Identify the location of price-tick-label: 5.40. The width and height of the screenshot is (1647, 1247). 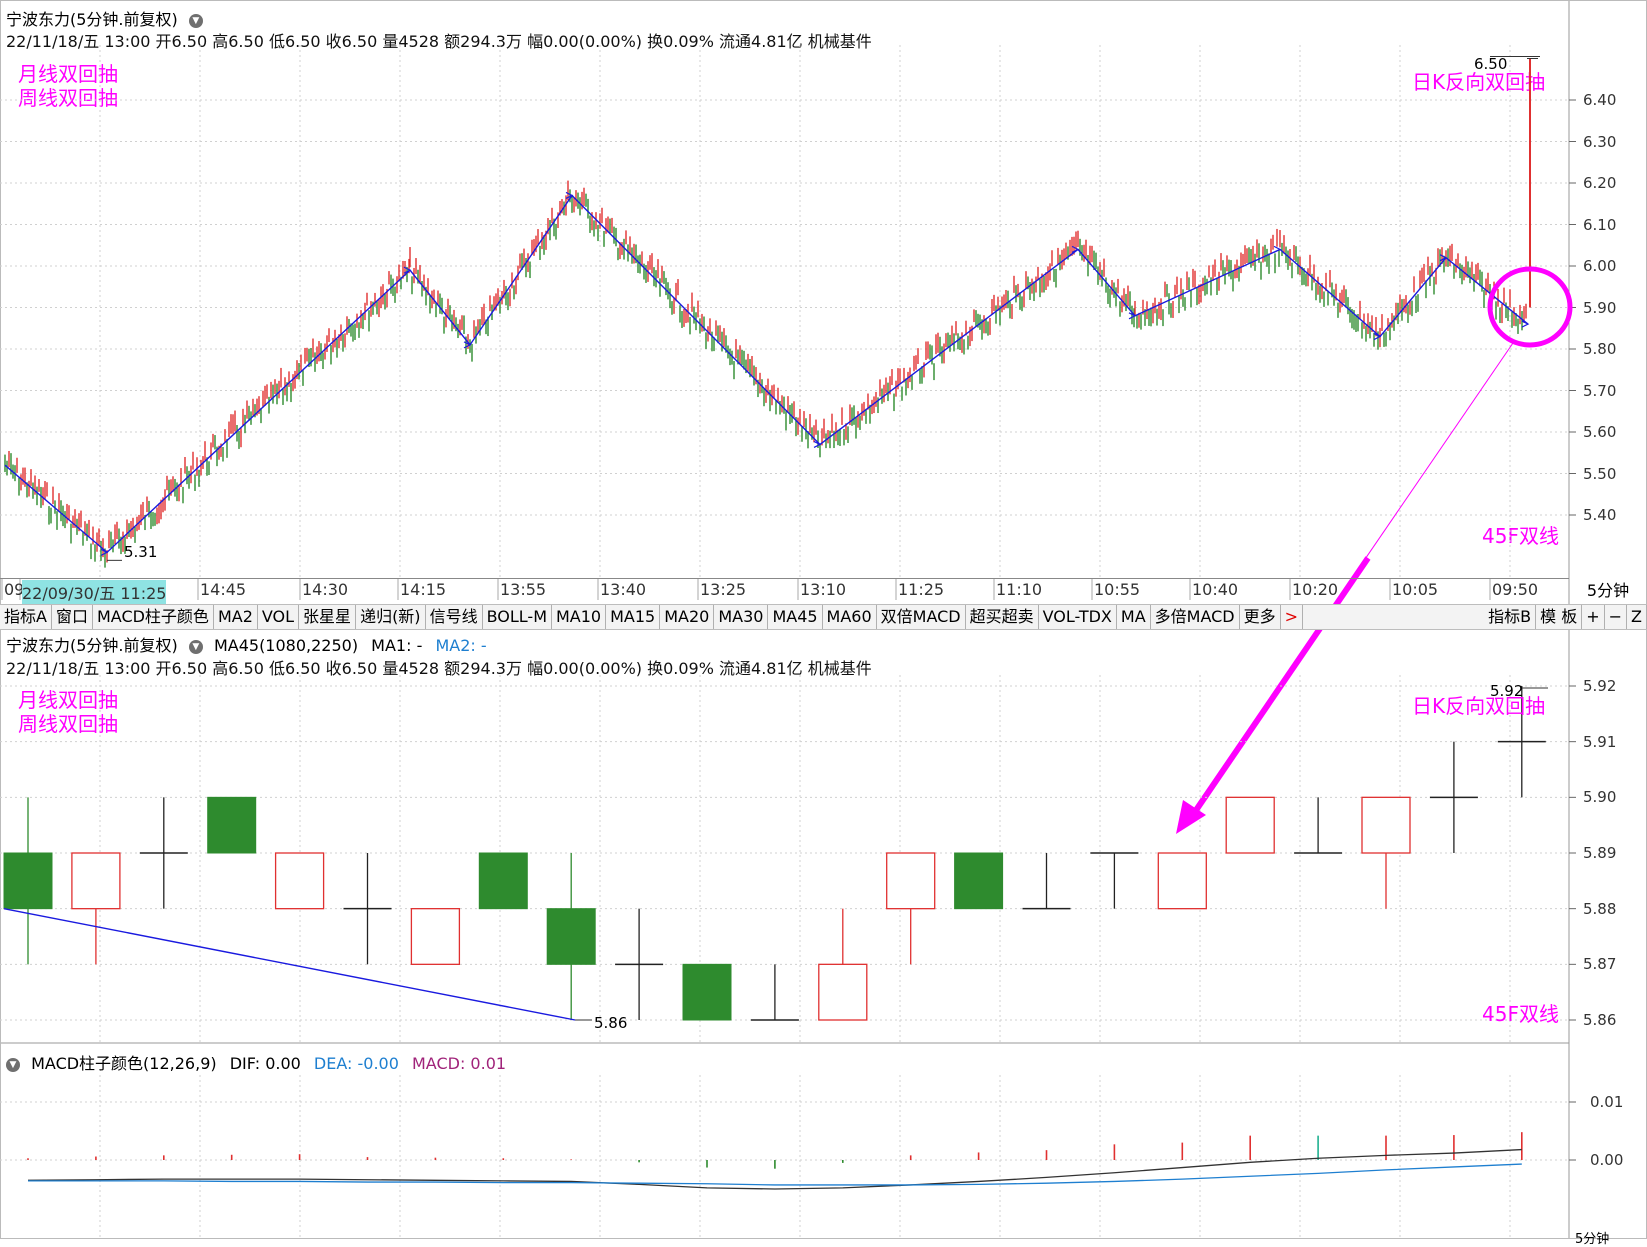
(1600, 515).